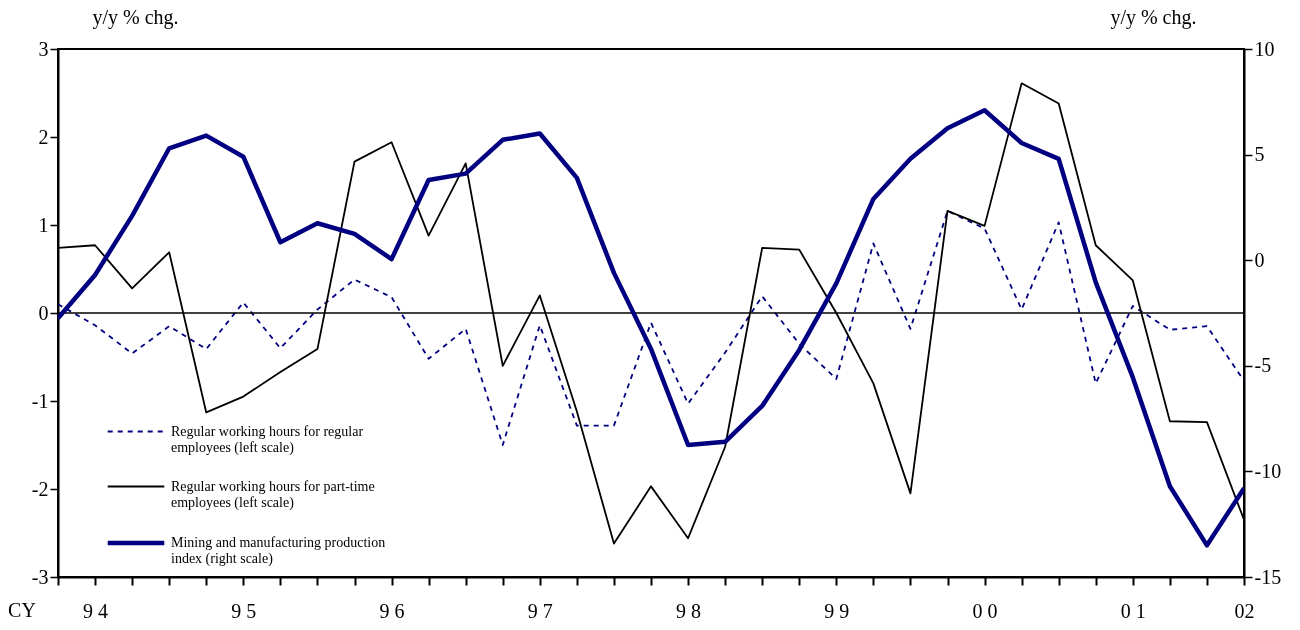 This screenshot has width=1300, height=630. What do you see at coordinates (837, 610) in the screenshot?
I see `x-tick-label: 9 9` at bounding box center [837, 610].